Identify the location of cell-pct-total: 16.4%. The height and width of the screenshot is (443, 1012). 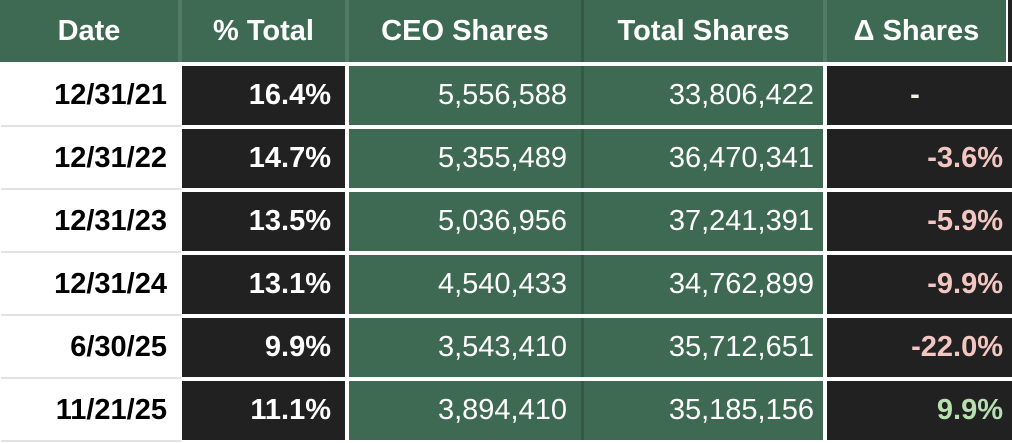
(265, 95).